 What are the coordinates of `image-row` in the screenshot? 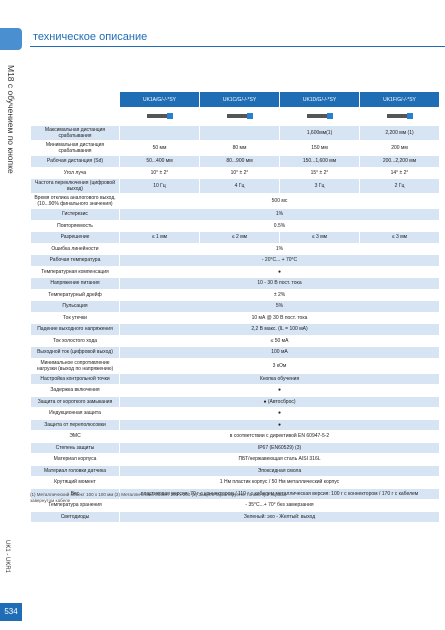 It's located at (235, 116).